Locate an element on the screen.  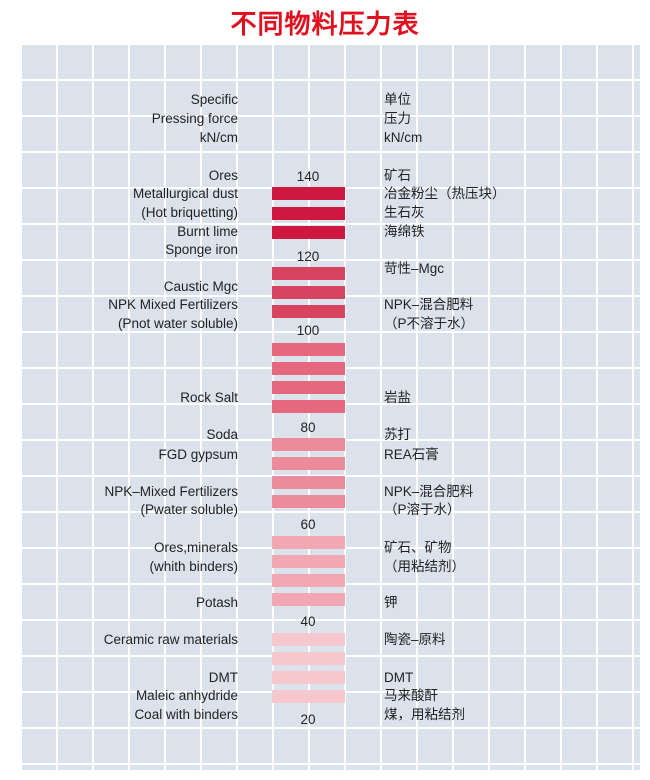
material-zh: 煤，用粘结剂 is located at coordinates (424, 714).